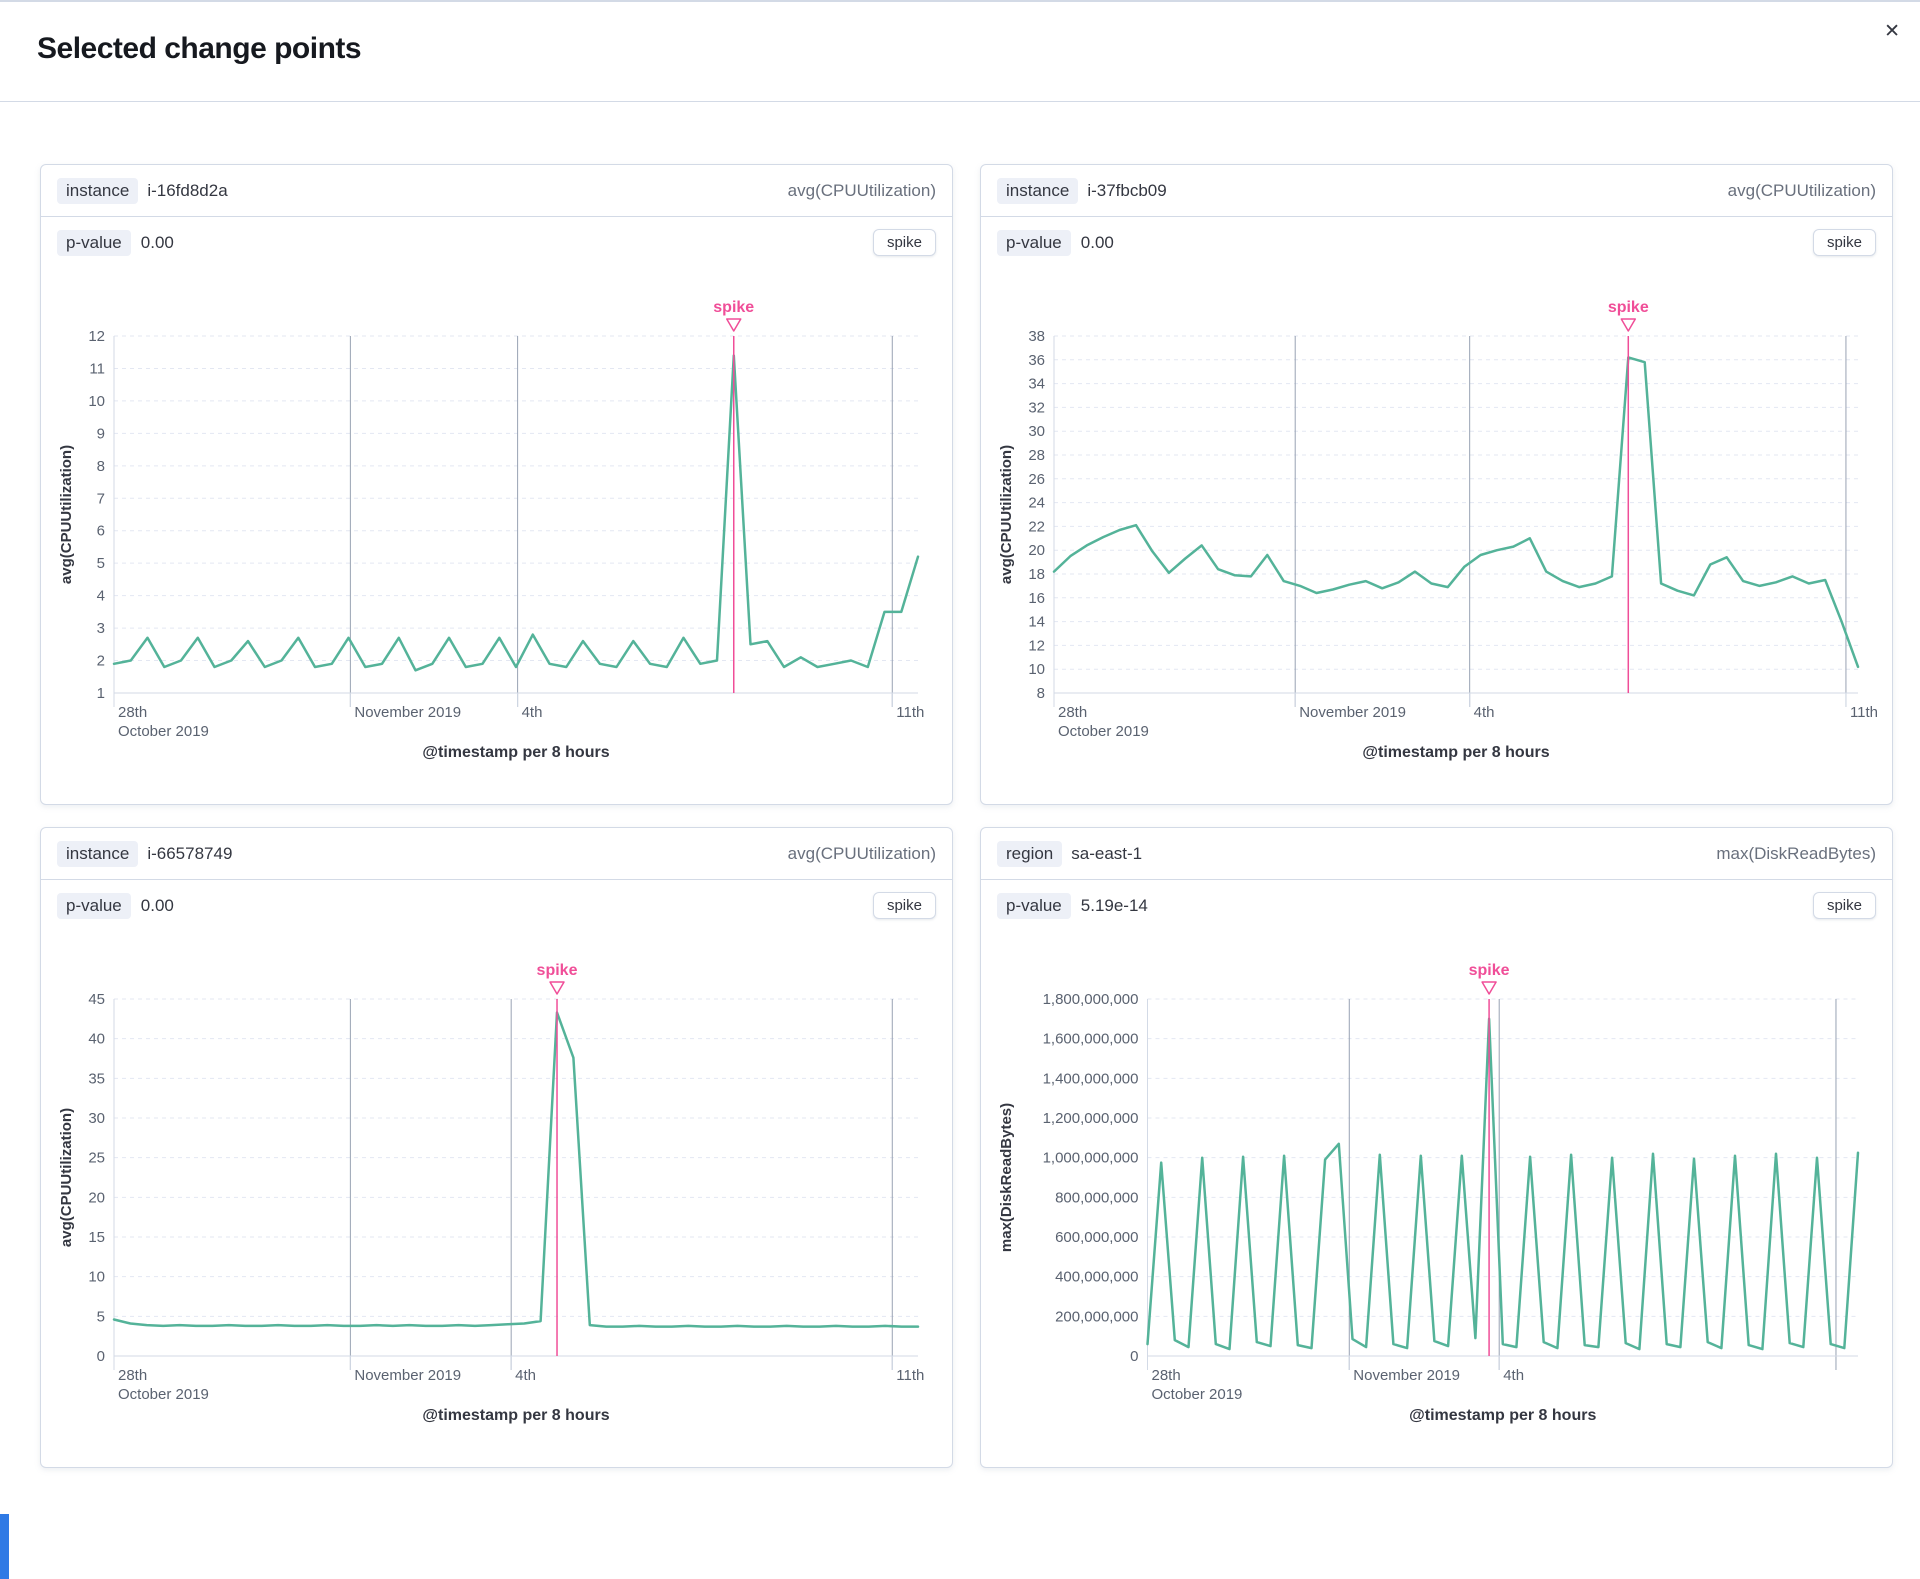  Describe the element at coordinates (101, 693) in the screenshot. I see `svg-text: 1` at that location.